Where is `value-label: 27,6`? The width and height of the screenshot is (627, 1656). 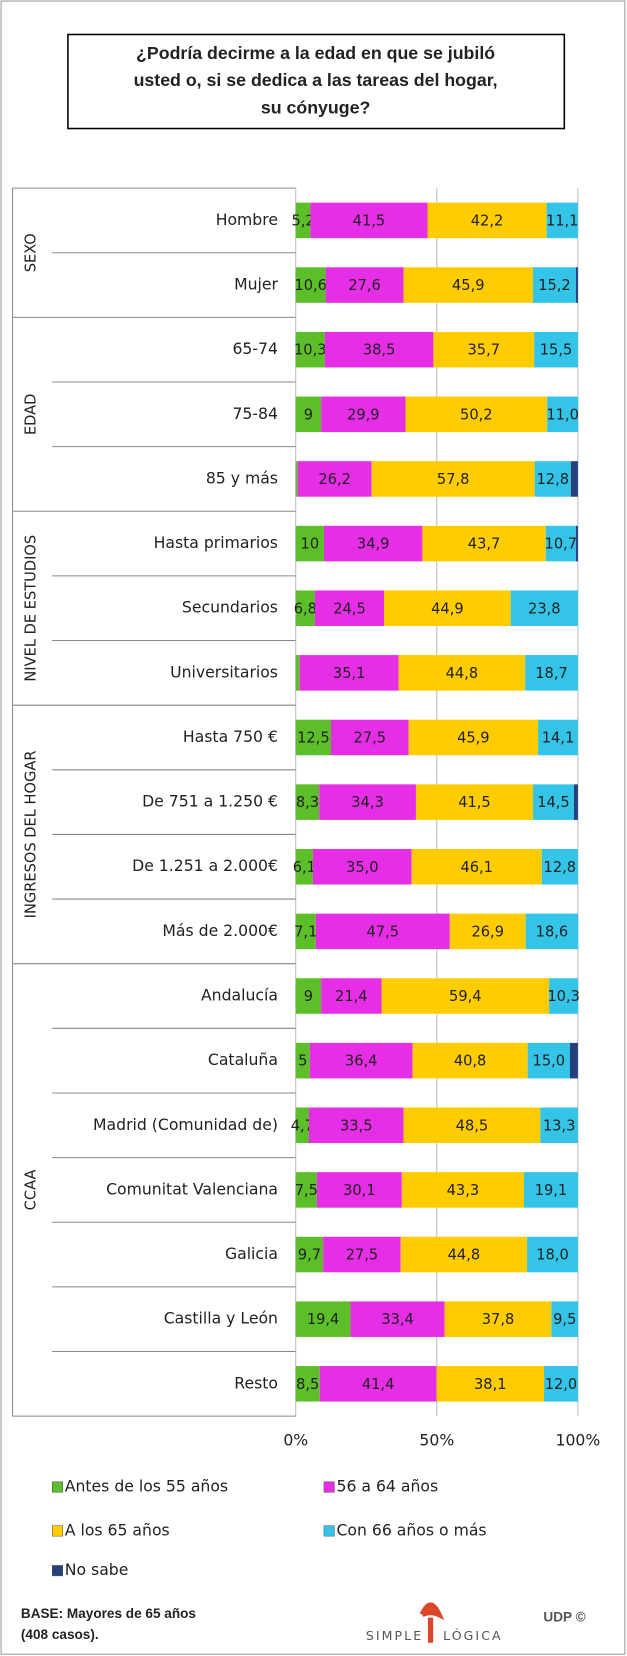
value-label: 27,6 is located at coordinates (364, 285).